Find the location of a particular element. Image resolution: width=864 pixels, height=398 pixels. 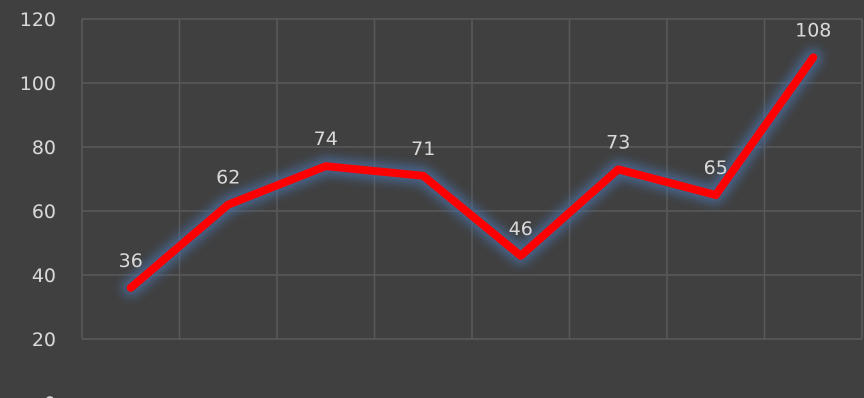

y-tick-label-40: 40 is located at coordinates (44, 276).